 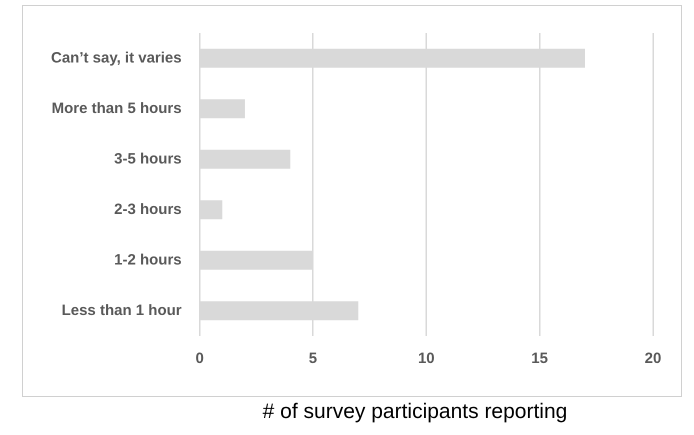 I want to click on y-tick-label: More than 5 hours, so click(x=117, y=108).